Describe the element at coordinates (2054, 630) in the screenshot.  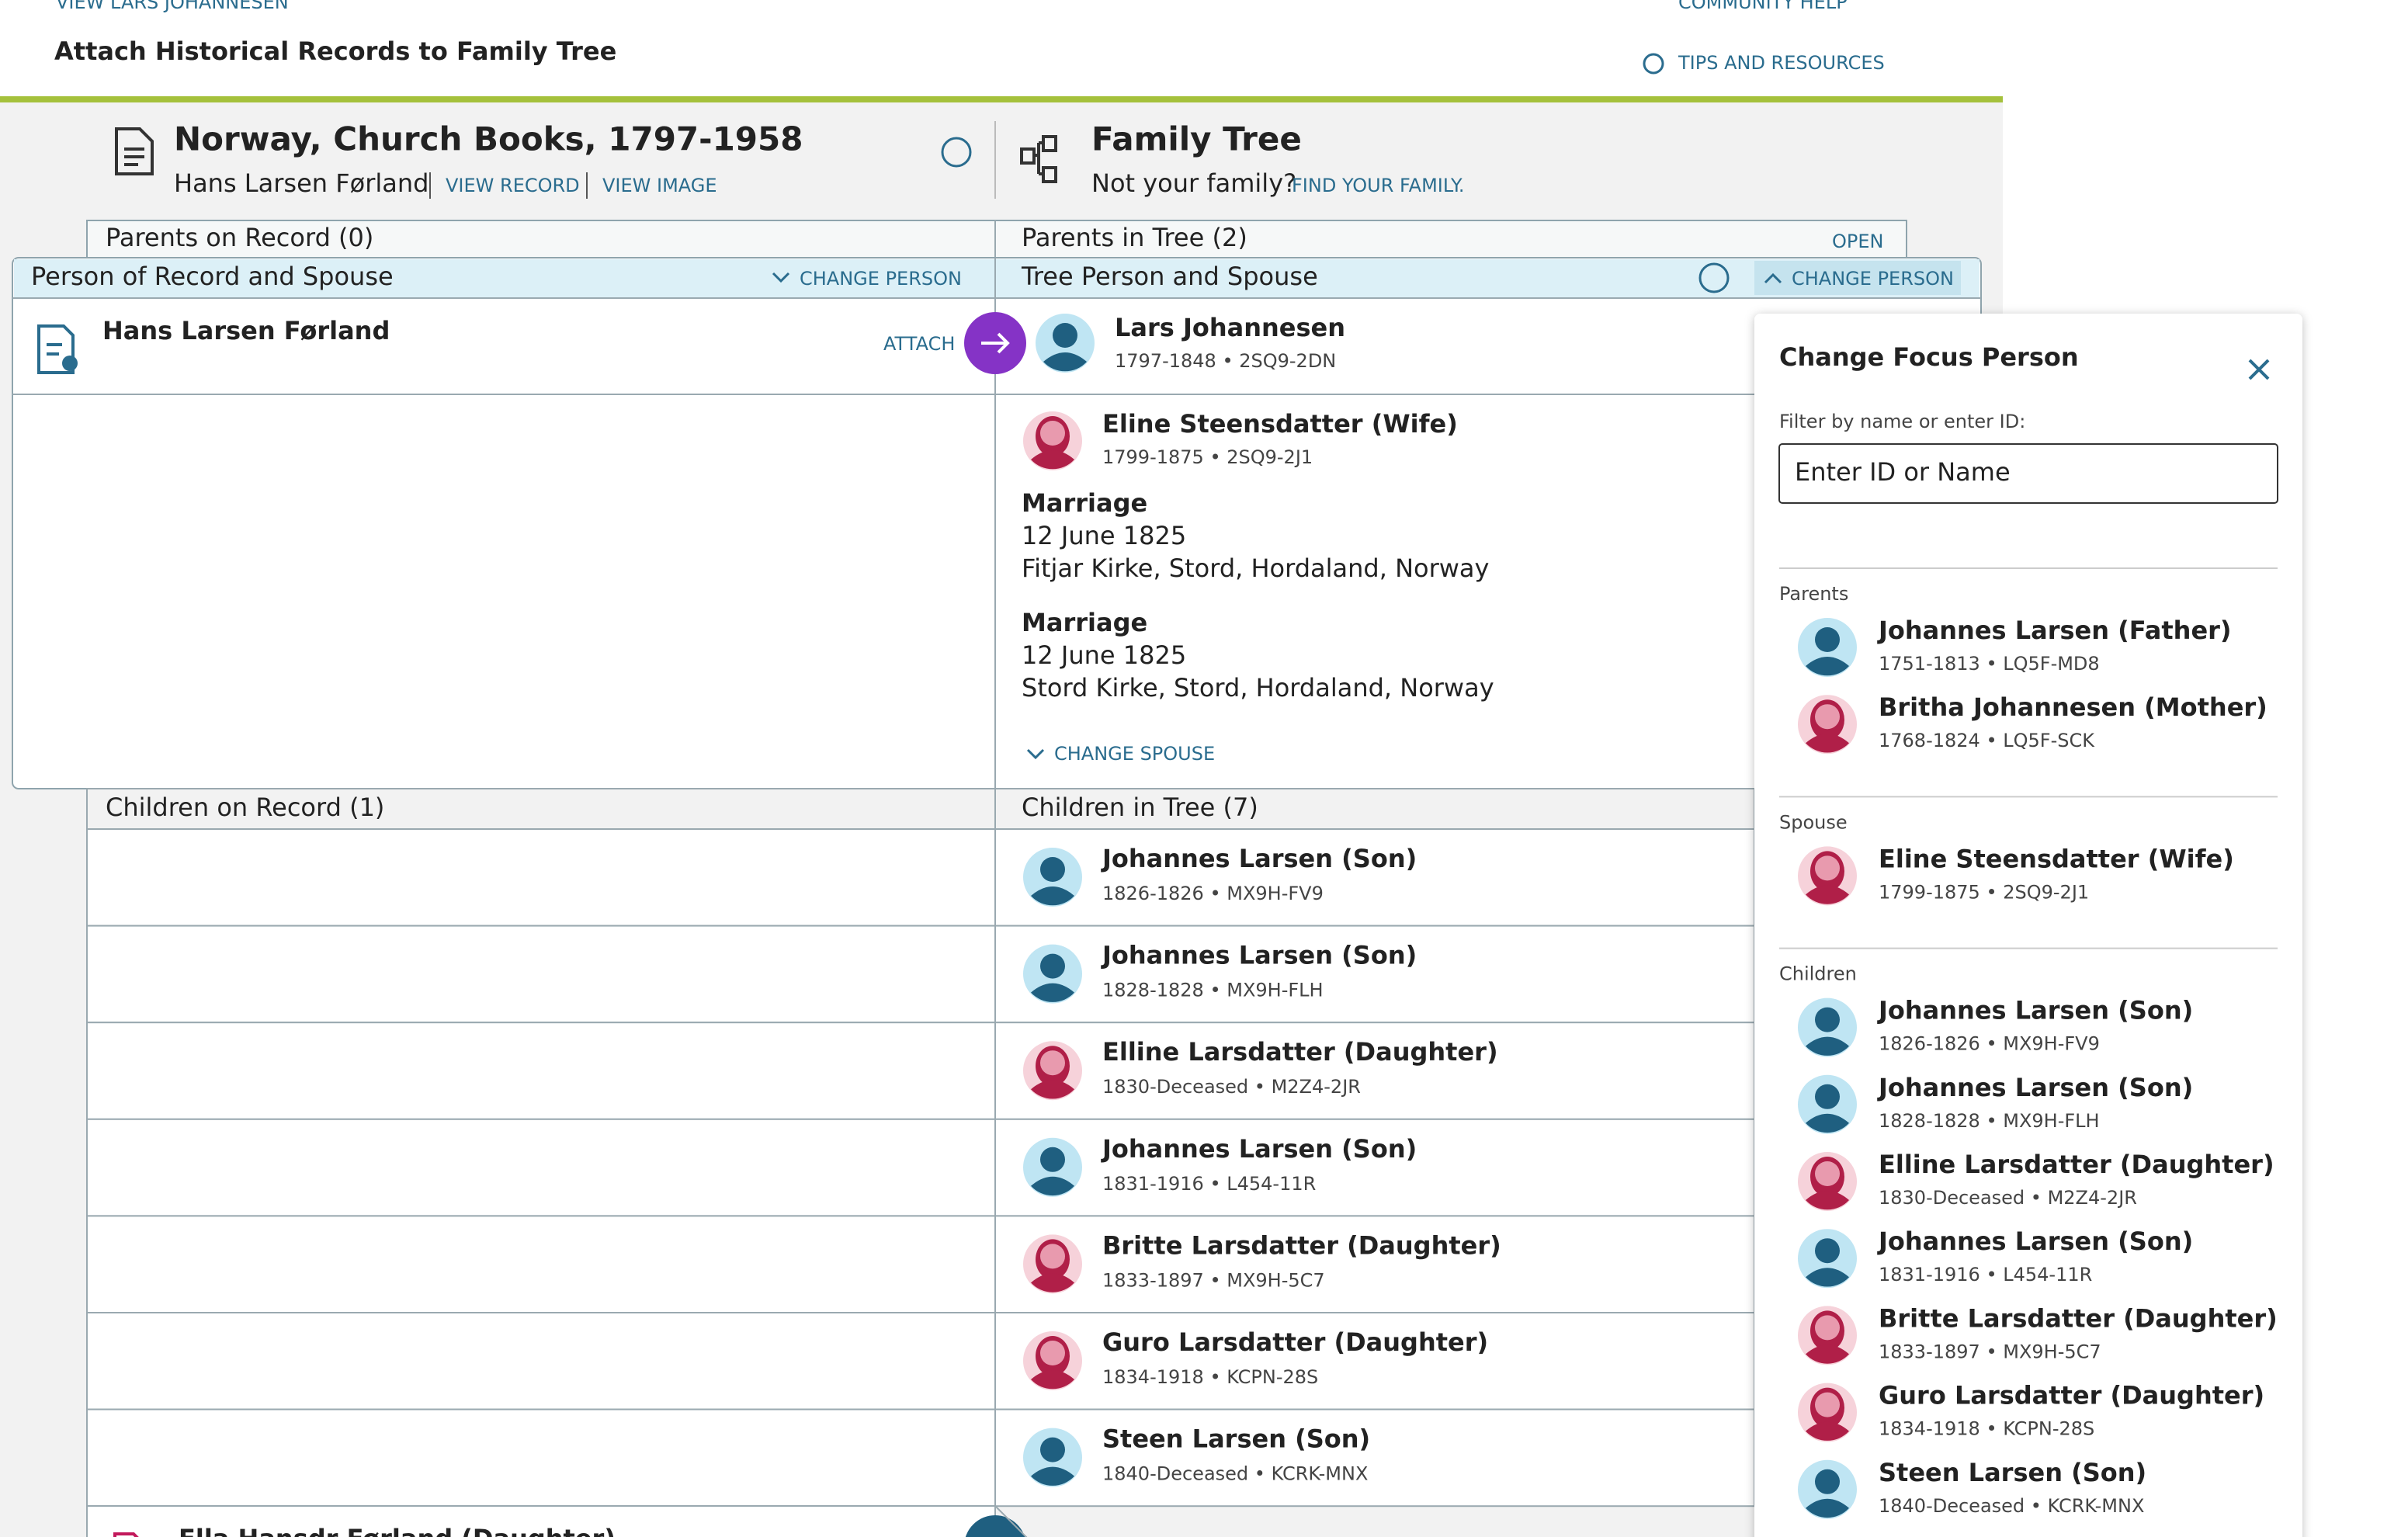
I see `panel-person-name: Johannes Larsen (Father)` at that location.